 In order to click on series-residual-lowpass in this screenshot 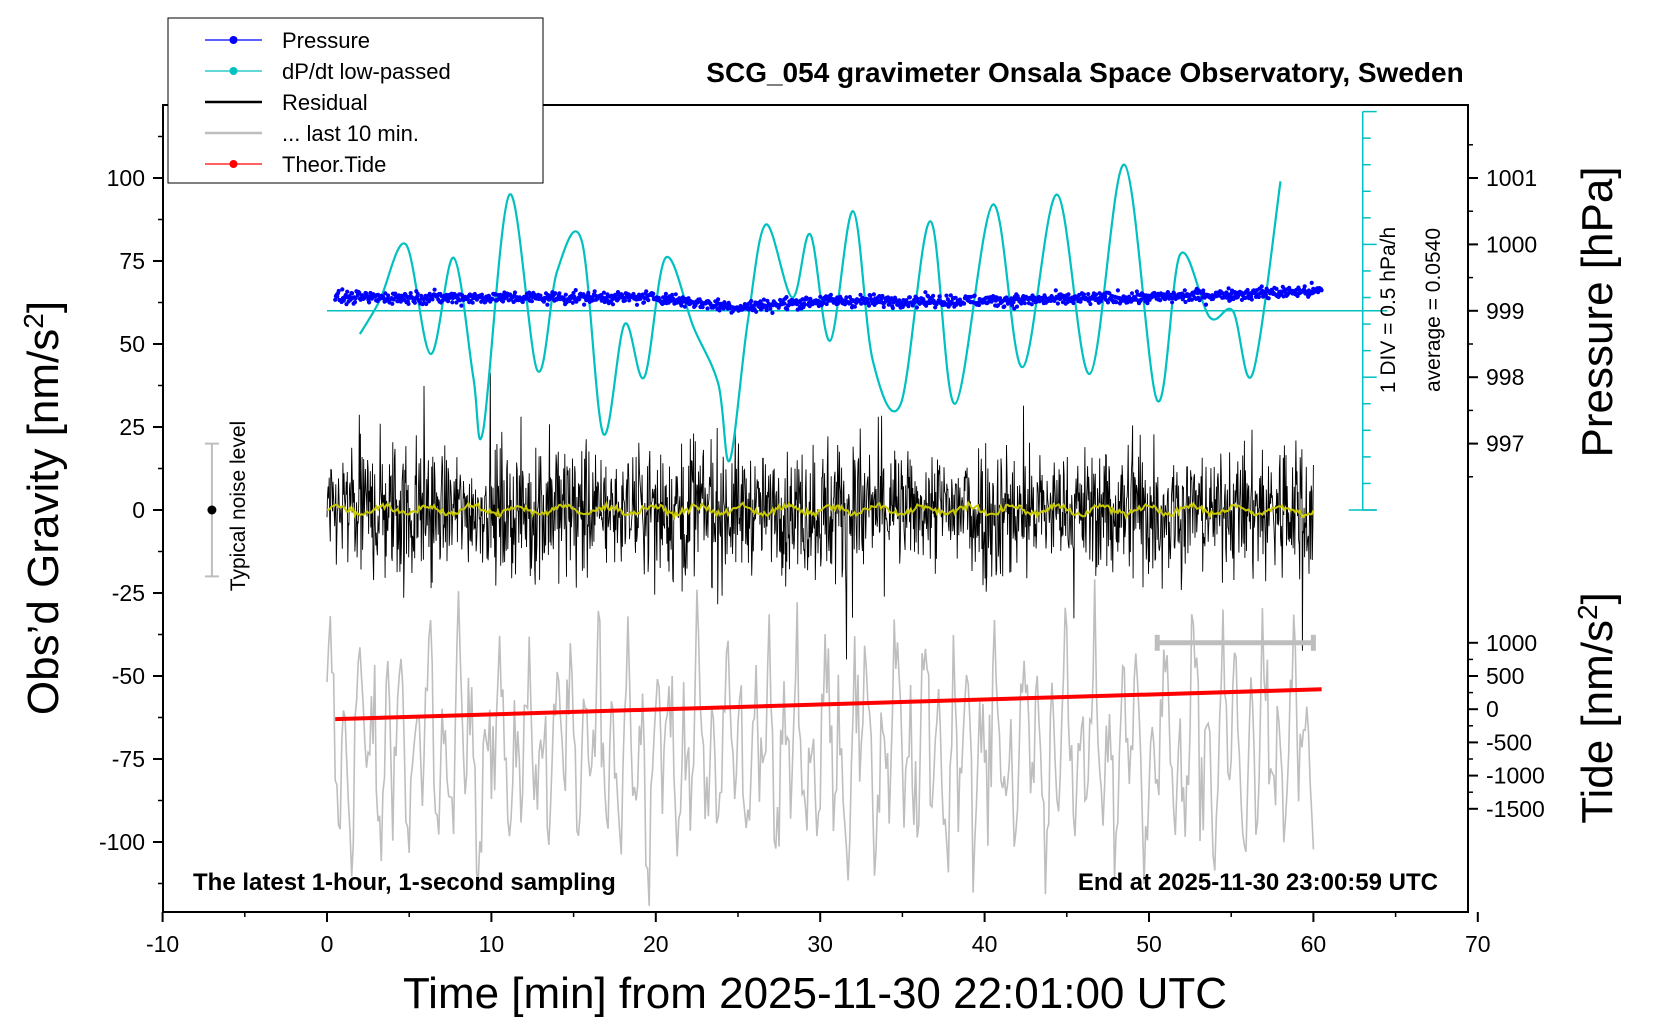, I will do `click(820, 510)`.